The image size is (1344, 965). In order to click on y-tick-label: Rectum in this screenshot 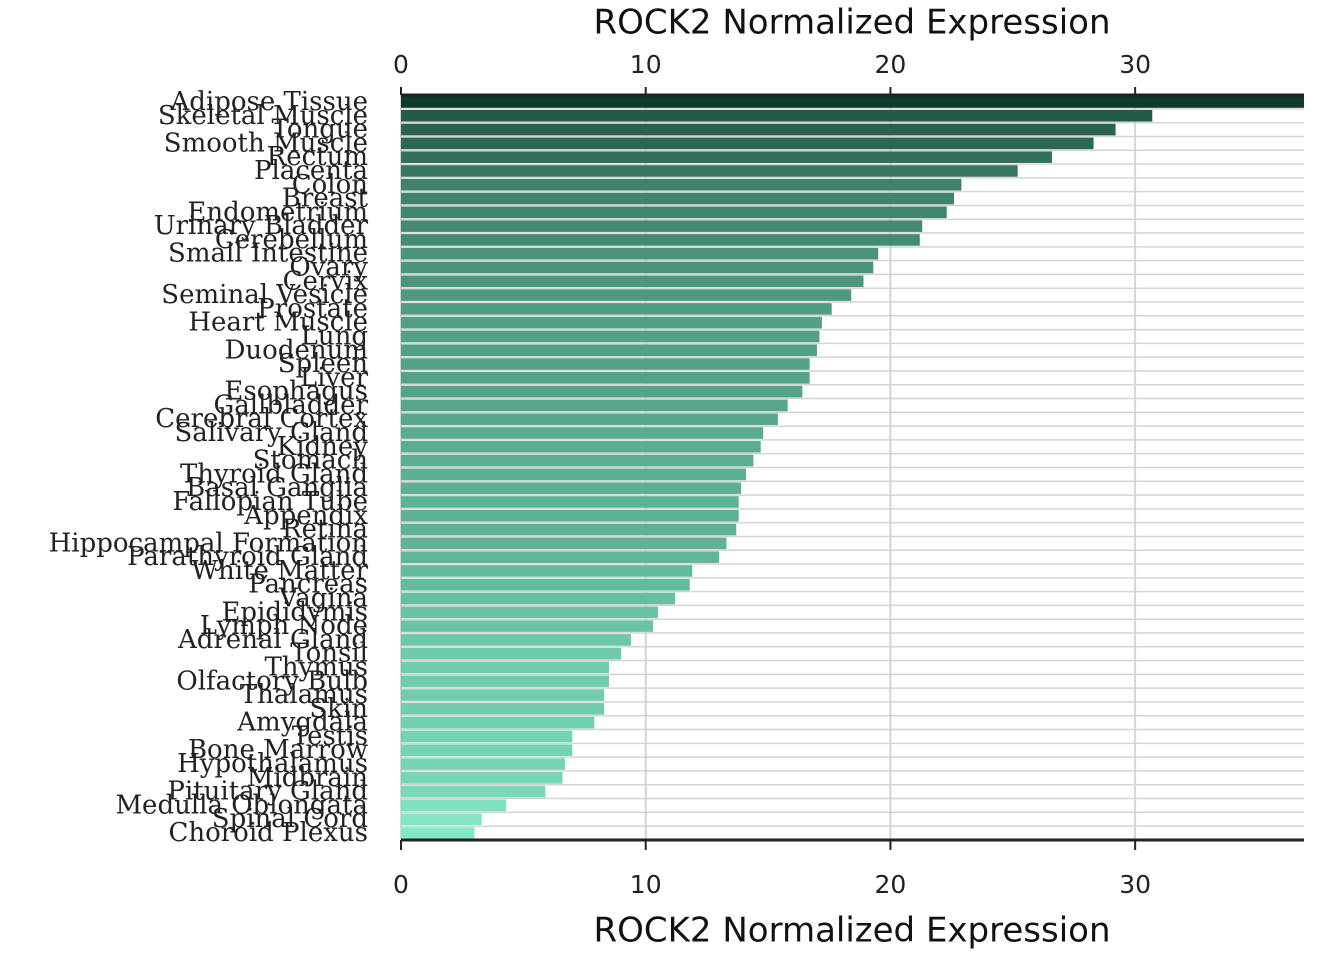, I will do `click(317, 157)`.